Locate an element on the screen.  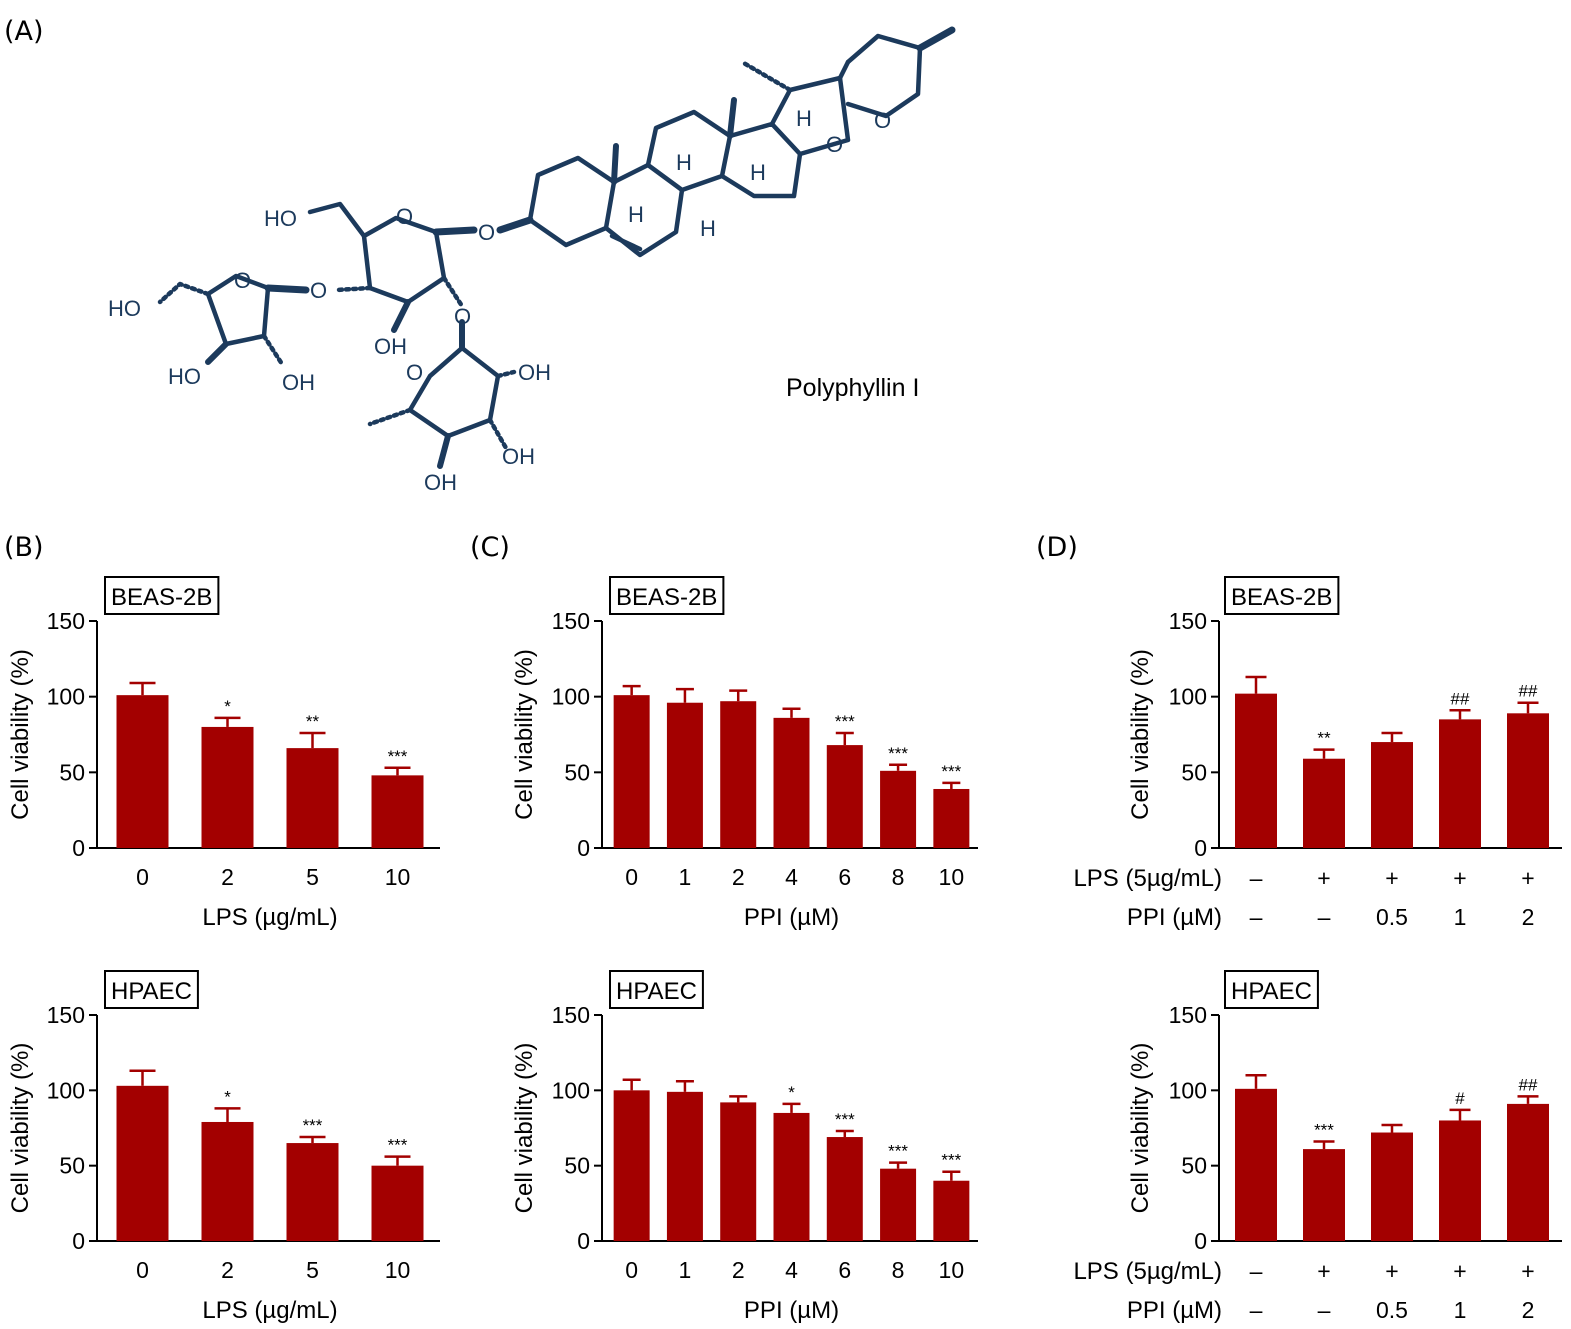
ppi-row-value: 0.5 is located at coordinates (1392, 917).